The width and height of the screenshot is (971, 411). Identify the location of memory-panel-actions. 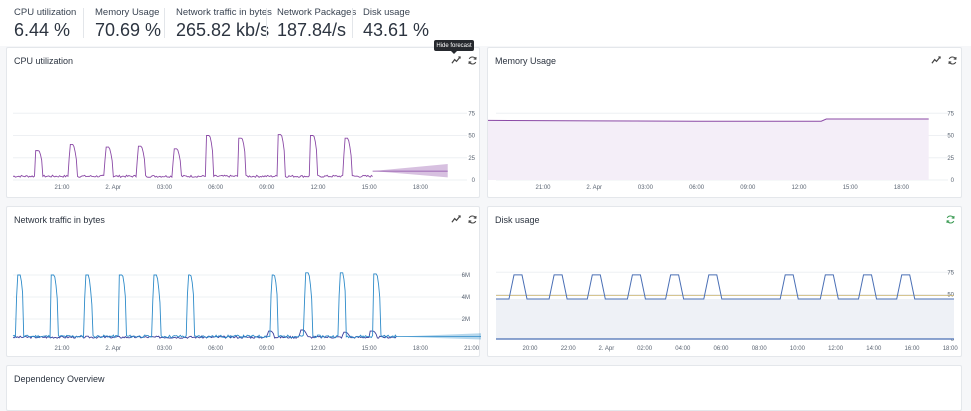
(944, 60).